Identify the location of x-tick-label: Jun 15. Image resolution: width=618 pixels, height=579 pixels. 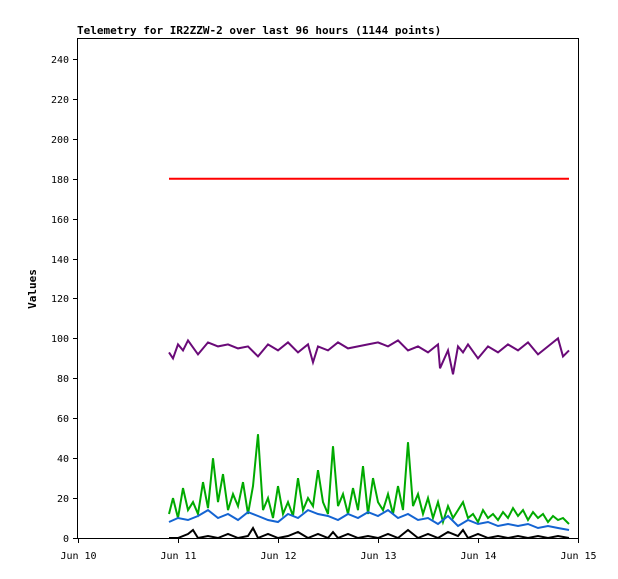
(578, 556).